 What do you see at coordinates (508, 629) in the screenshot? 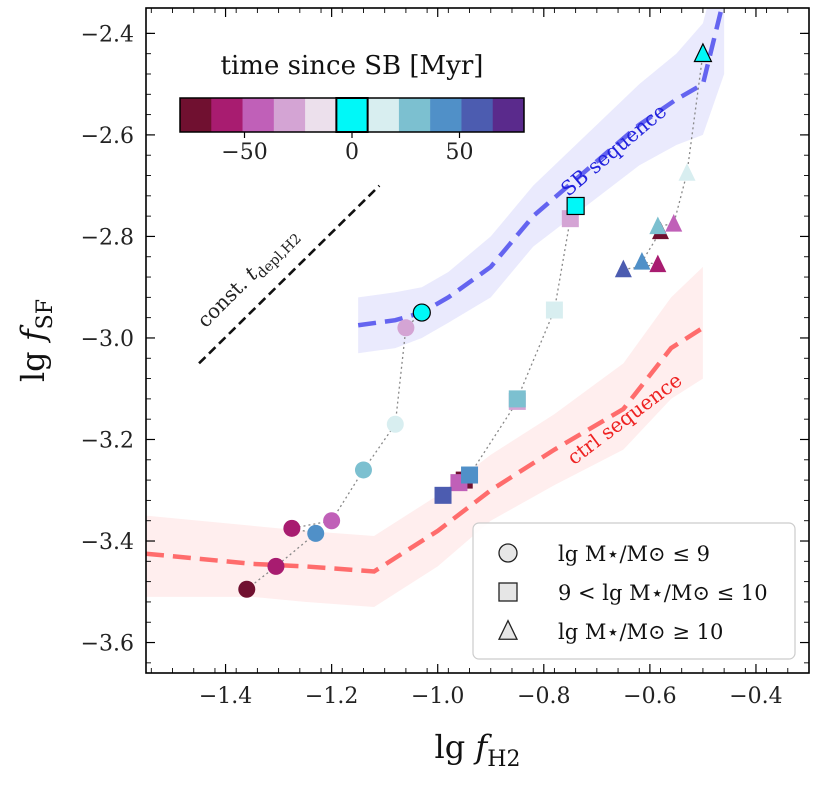
I see `legend-marker-triangle` at bounding box center [508, 629].